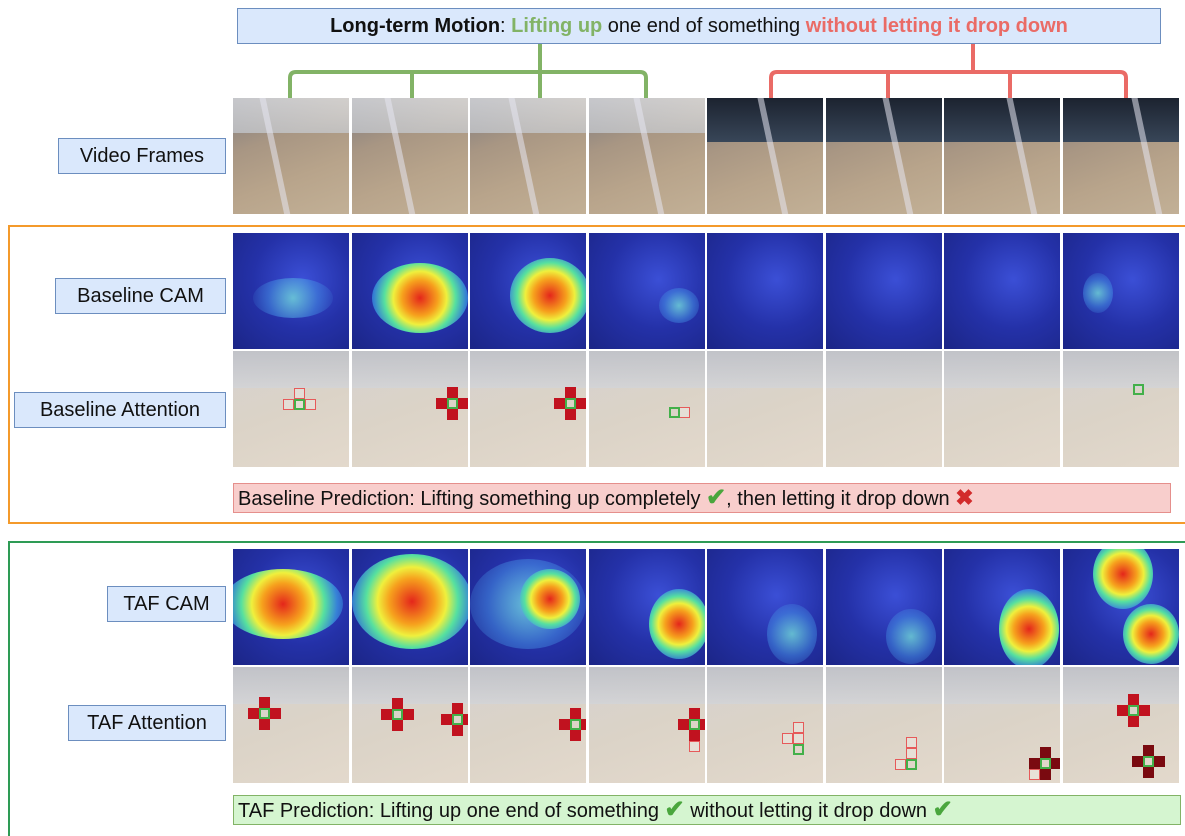 The image size is (1185, 836). I want to click on baseline-prediction-text-2: , then letting it drop down, so click(841, 499).